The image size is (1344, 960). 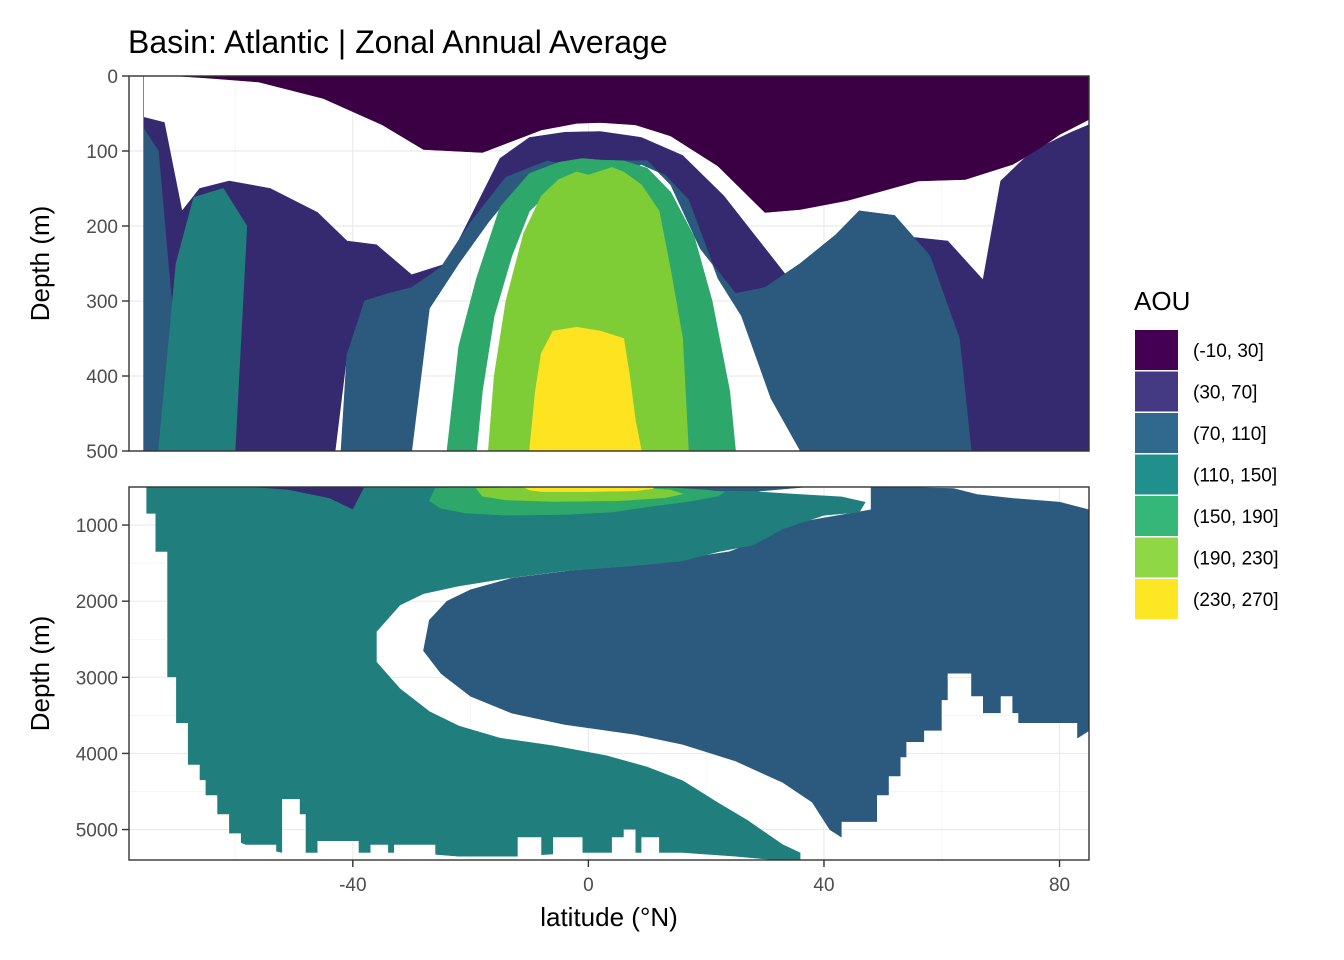 I want to click on x-tick-label: 40, so click(x=823, y=885).